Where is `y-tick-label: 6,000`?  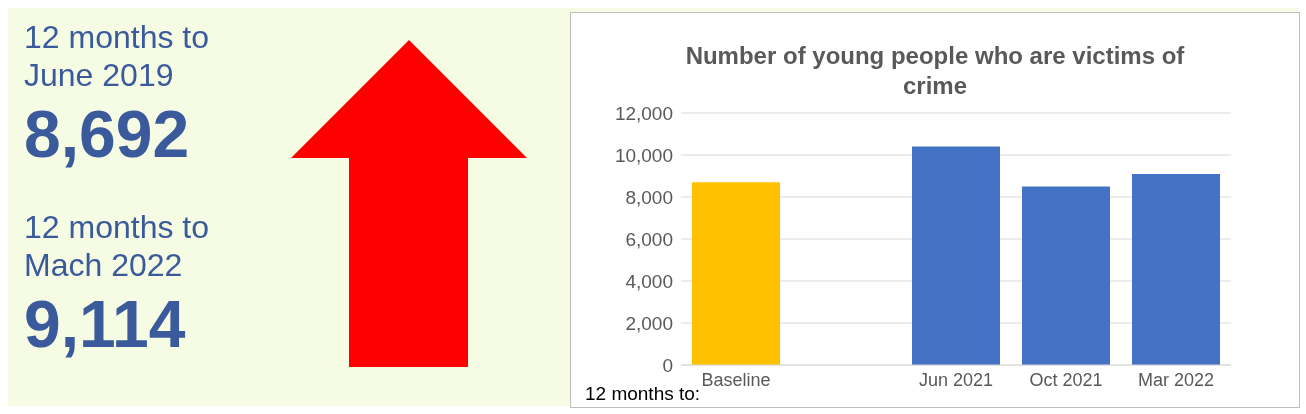
y-tick-label: 6,000 is located at coordinates (649, 239).